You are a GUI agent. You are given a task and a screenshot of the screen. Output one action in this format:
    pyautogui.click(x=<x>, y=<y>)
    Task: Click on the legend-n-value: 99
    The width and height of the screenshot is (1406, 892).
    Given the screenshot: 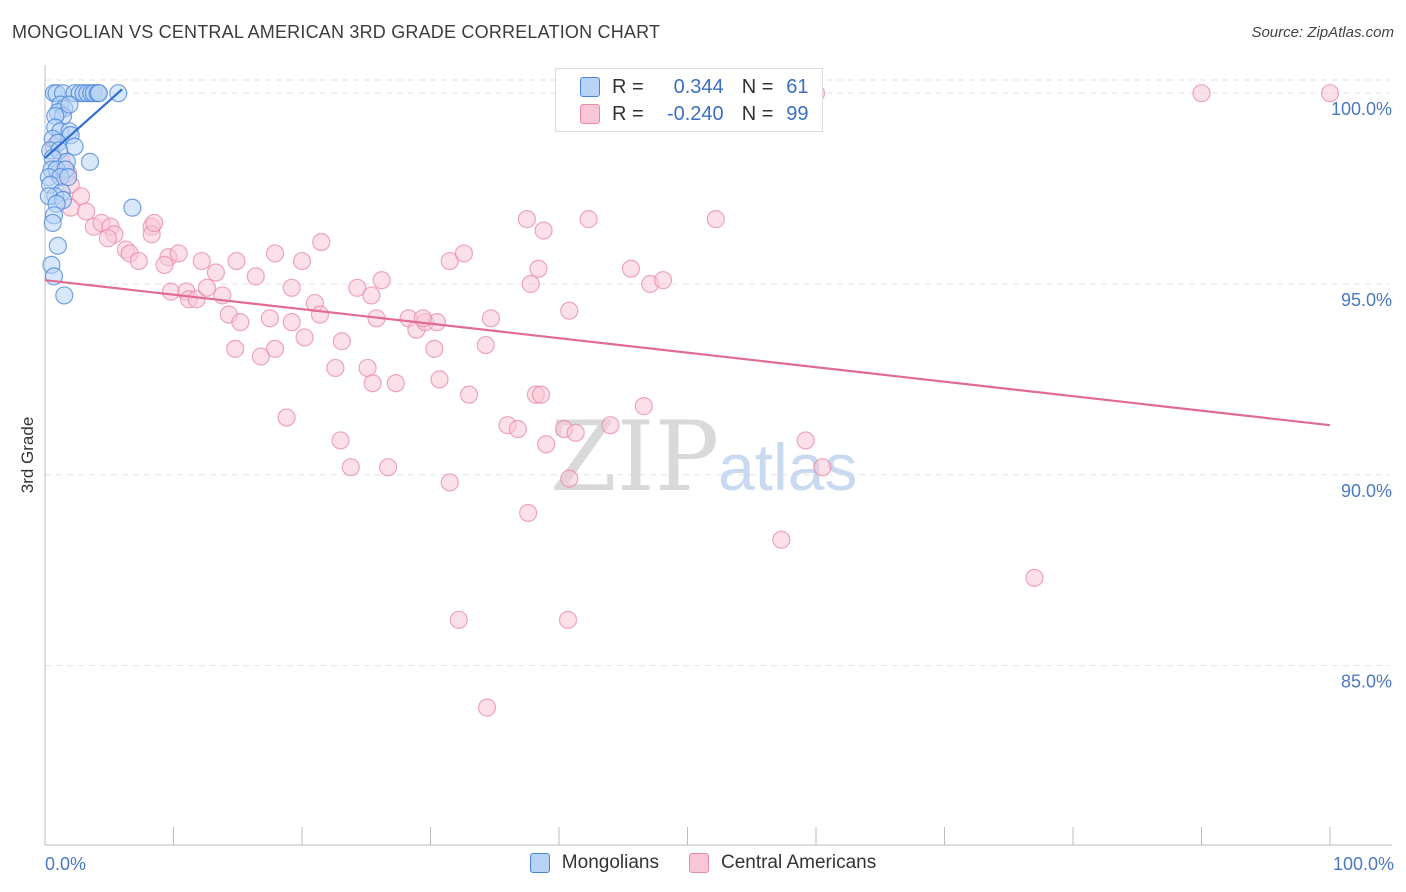 What is the action you would take?
    pyautogui.click(x=797, y=113)
    